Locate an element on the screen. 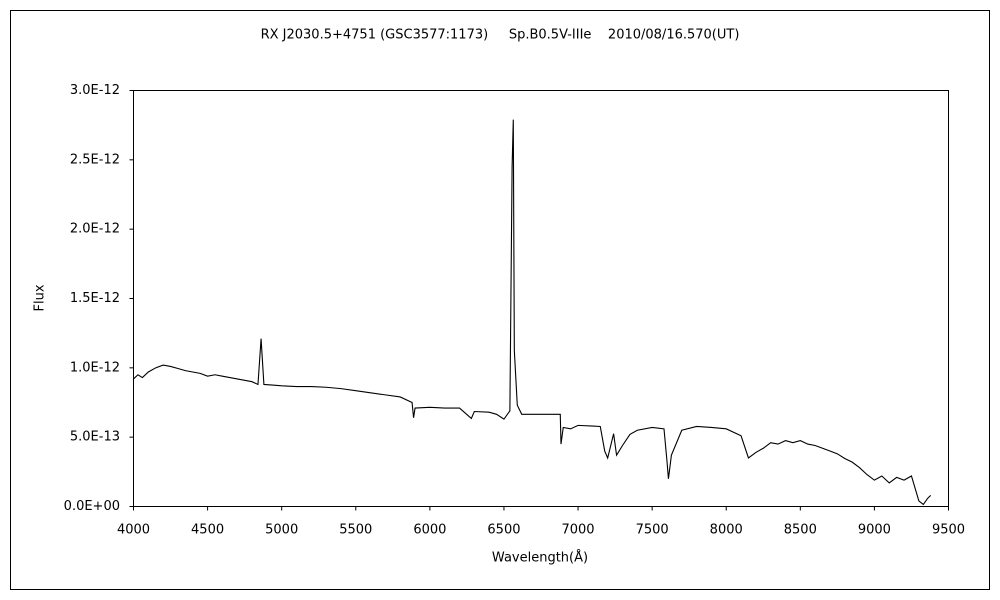 The width and height of the screenshot is (1000, 600). y-tick-label: 3.0E-12 is located at coordinates (95, 90).